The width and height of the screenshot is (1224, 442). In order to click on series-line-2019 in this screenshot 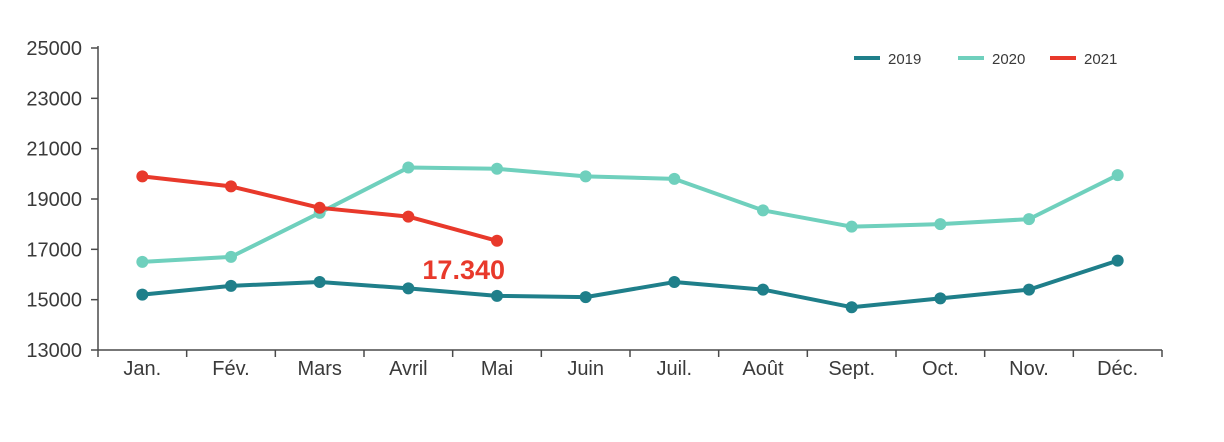, I will do `click(630, 284)`.